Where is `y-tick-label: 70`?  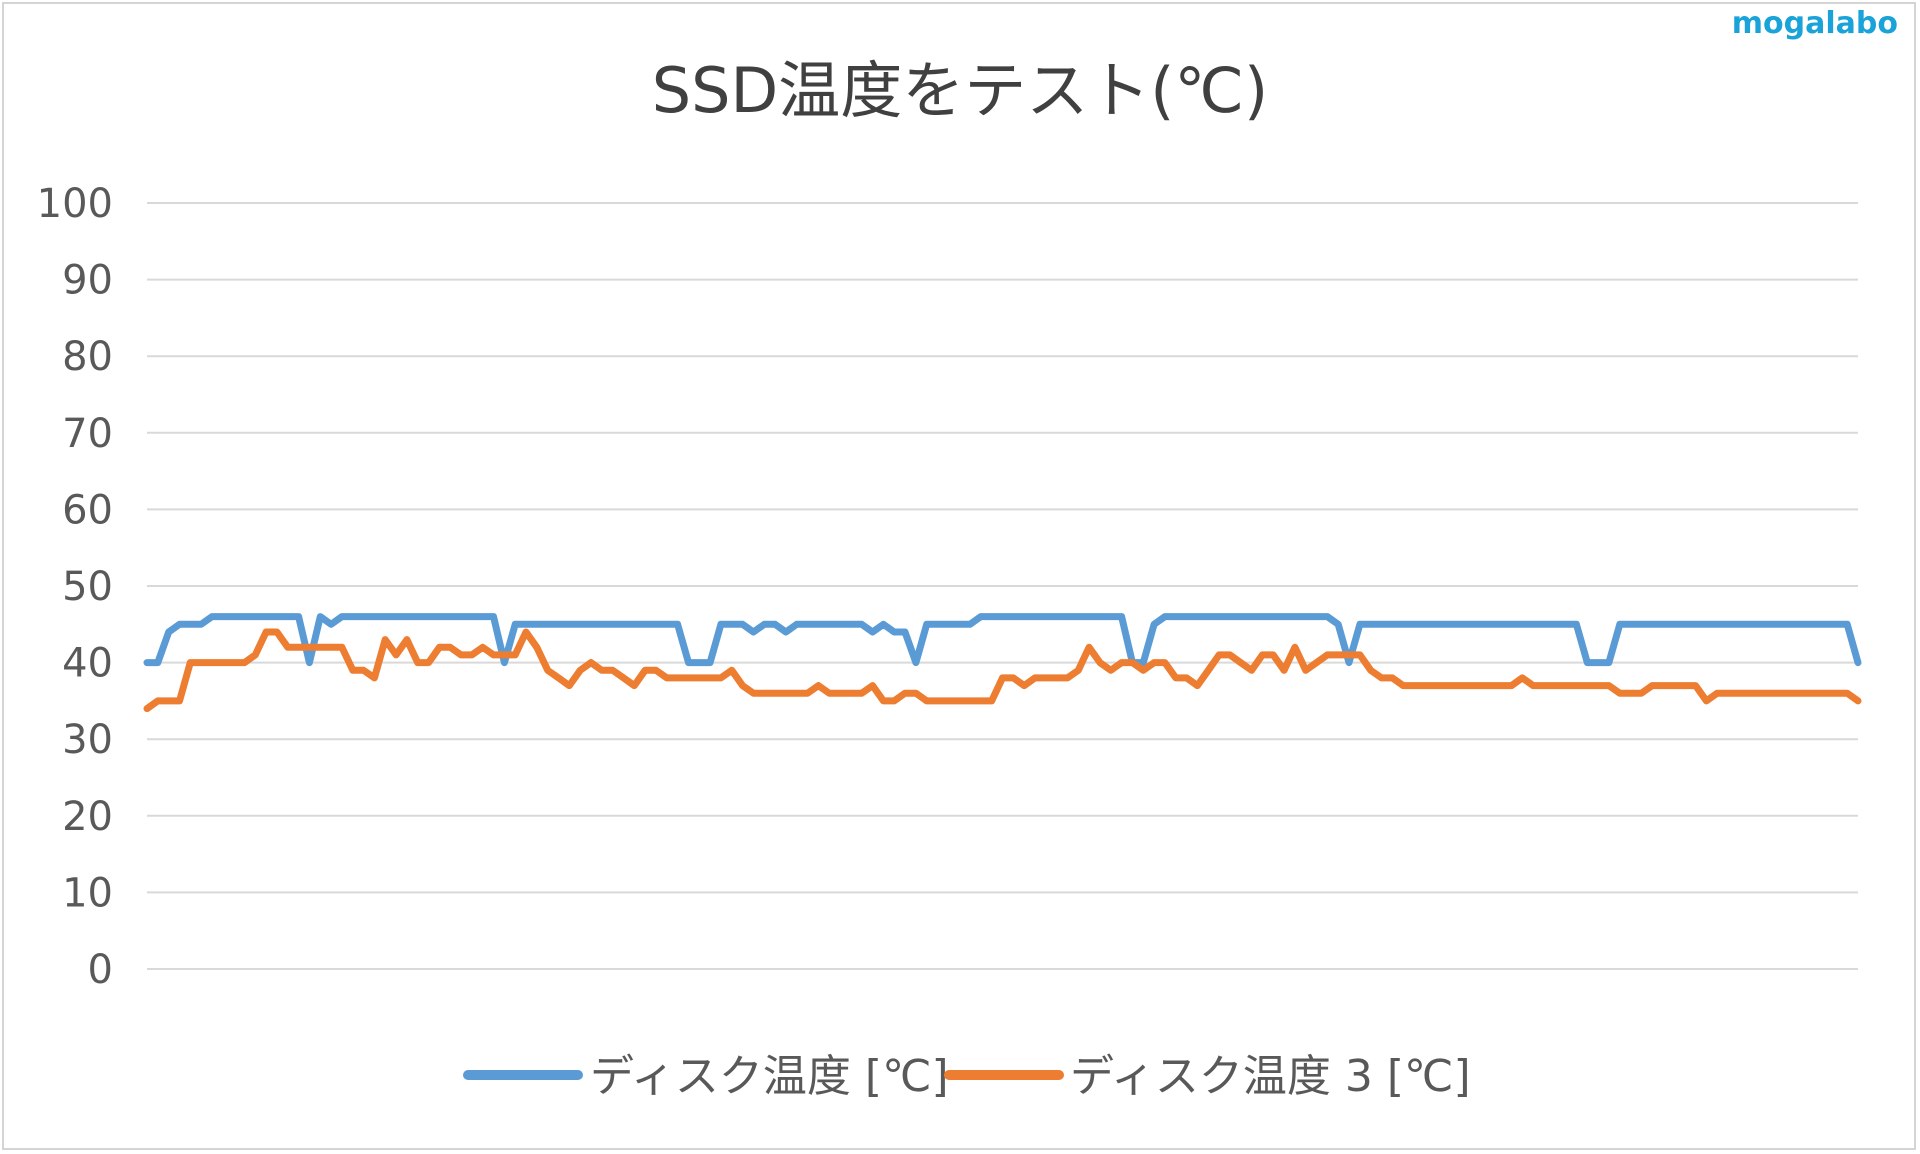 y-tick-label: 70 is located at coordinates (87, 434).